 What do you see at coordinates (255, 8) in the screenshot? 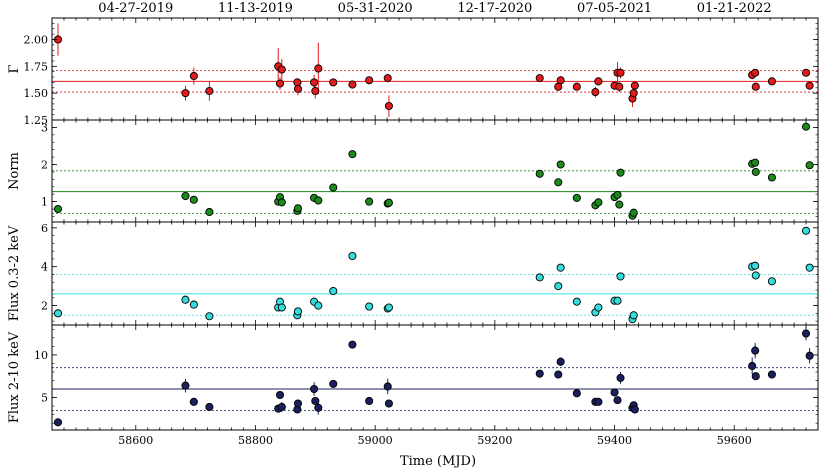
I see `top-date-label: 11-13-2019` at bounding box center [255, 8].